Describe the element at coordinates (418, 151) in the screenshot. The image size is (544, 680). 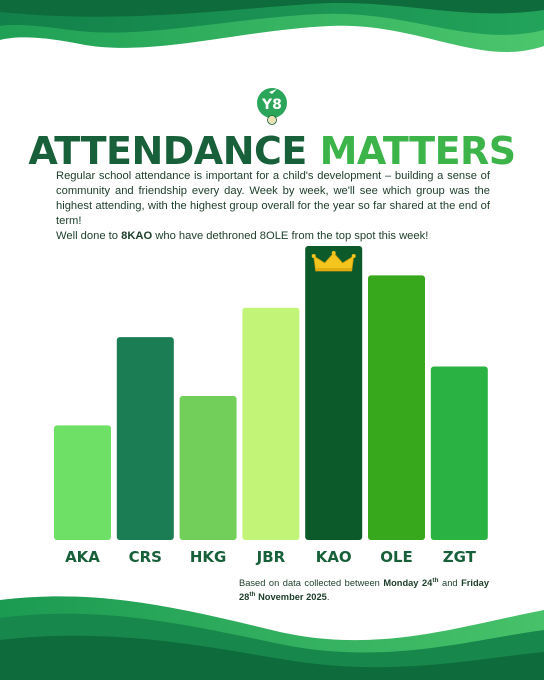
I see `title-word-matters: MATTERS` at that location.